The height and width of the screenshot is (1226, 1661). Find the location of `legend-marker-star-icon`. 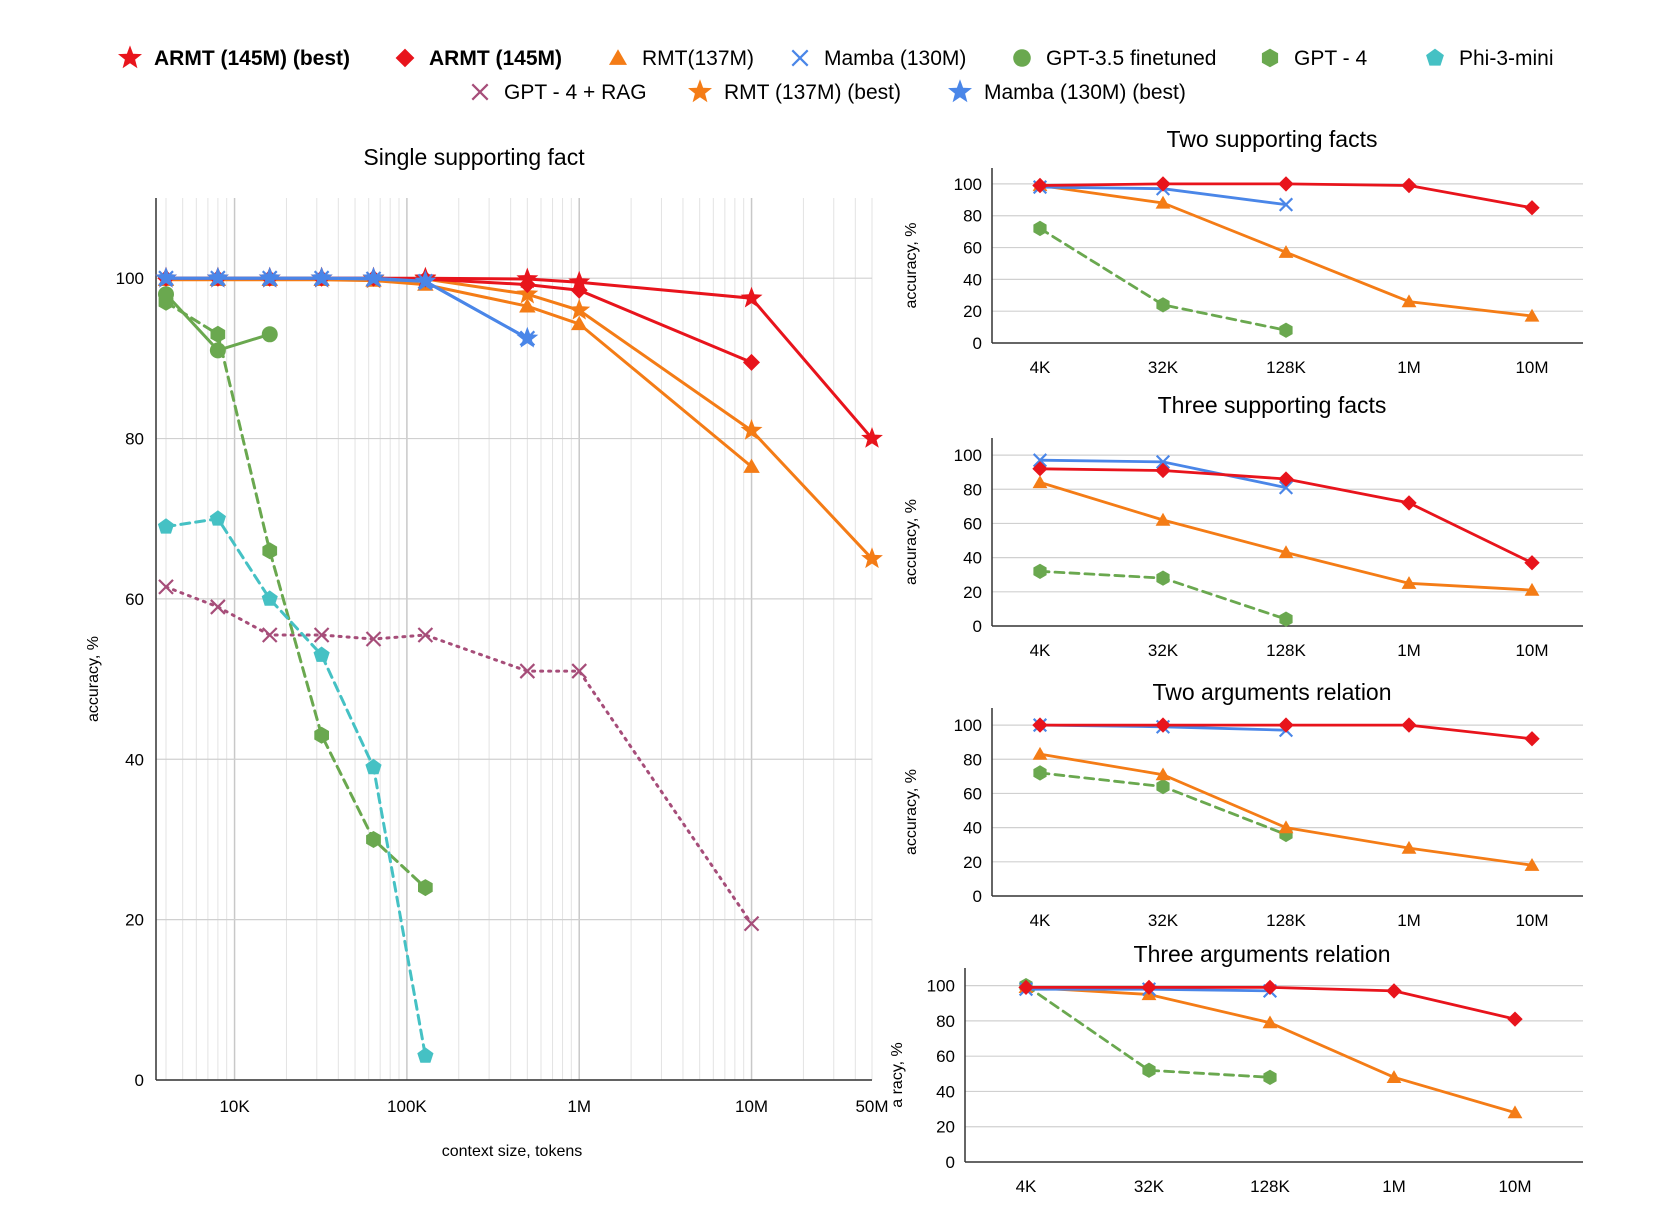

legend-marker-star-icon is located at coordinates (700, 91).